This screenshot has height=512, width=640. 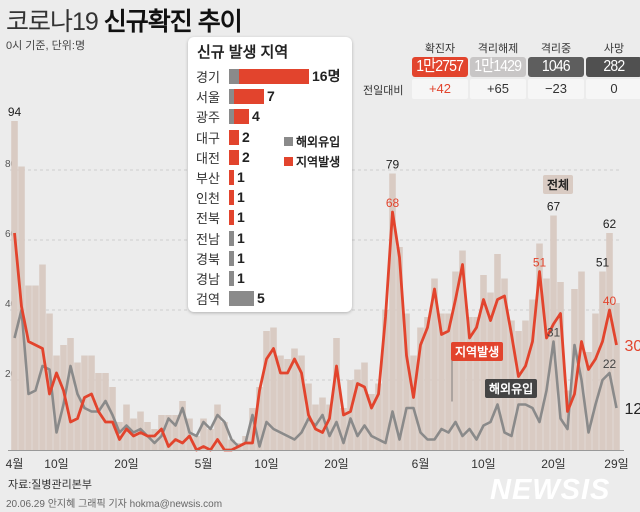 What do you see at coordinates (208, 259) in the screenshot?
I see `region-name: 경북` at bounding box center [208, 259].